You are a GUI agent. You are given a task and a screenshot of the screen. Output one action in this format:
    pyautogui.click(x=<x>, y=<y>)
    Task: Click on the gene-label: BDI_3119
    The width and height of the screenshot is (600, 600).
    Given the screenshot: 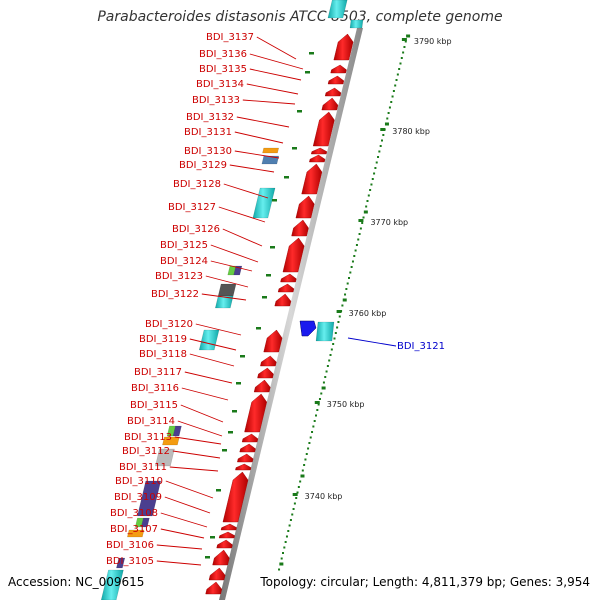 What is the action you would take?
    pyautogui.click(x=163, y=339)
    